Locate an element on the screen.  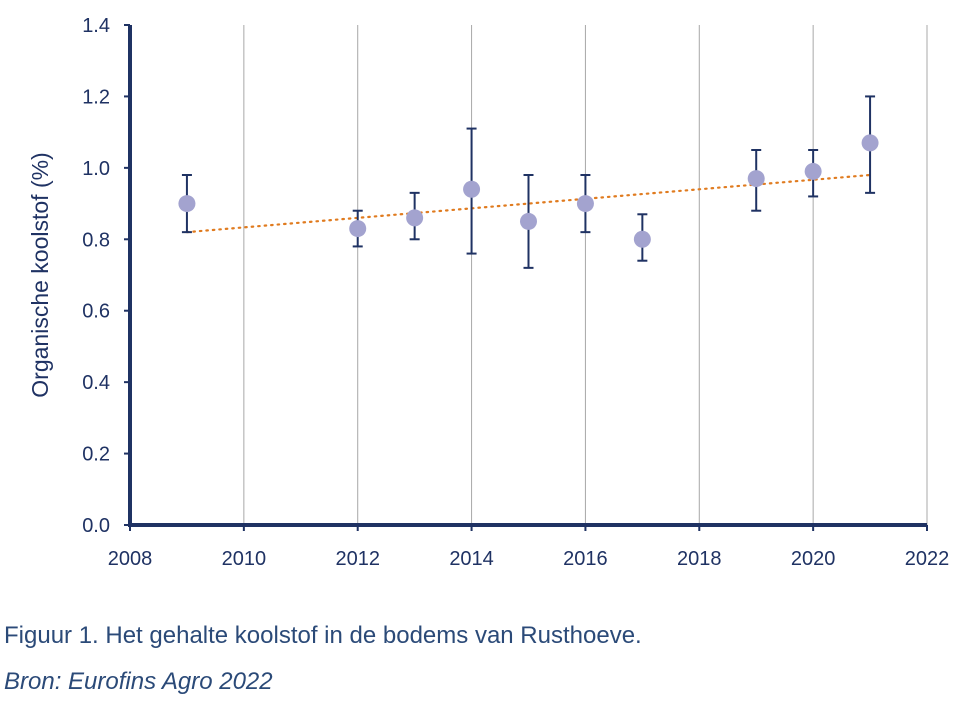
y-tick-label-1.4: 1.4 is located at coordinates (96, 26).